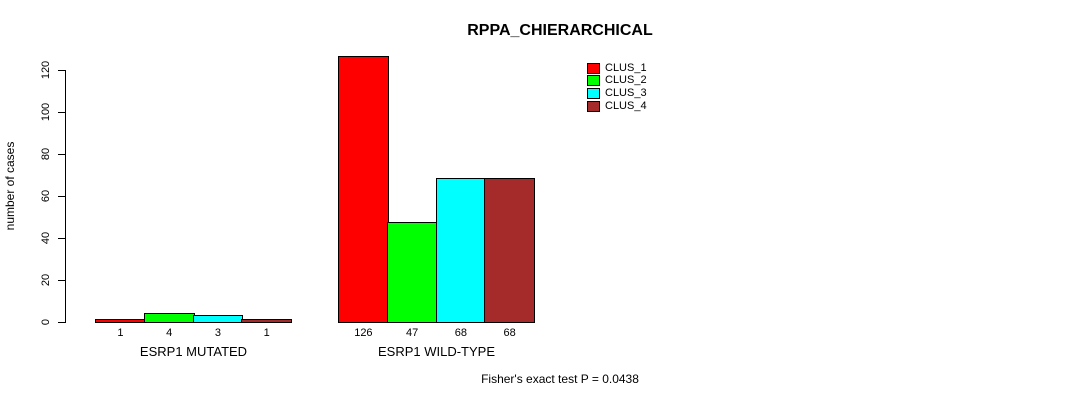 Image resolution: width=1090 pixels, height=400 pixels. Describe the element at coordinates (560, 30) in the screenshot. I see `chart-title: RPPA_CHIERARCHICAL` at that location.